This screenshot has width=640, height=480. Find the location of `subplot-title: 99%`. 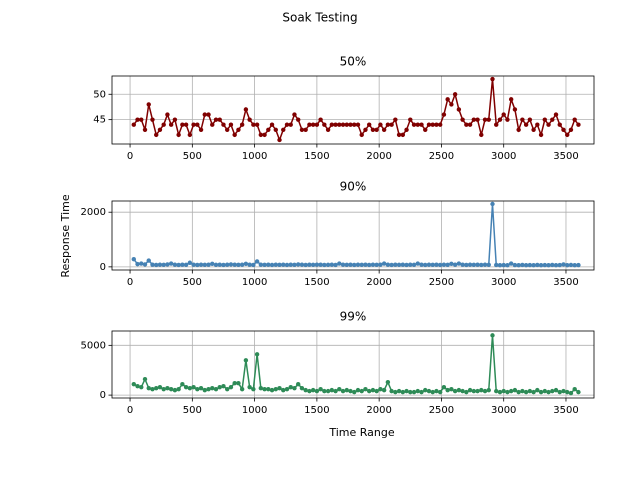

subplot-title: 99% is located at coordinates (353, 317).